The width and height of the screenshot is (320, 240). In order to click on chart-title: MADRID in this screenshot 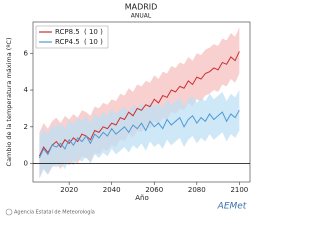, I will do `click(141, 7)`.